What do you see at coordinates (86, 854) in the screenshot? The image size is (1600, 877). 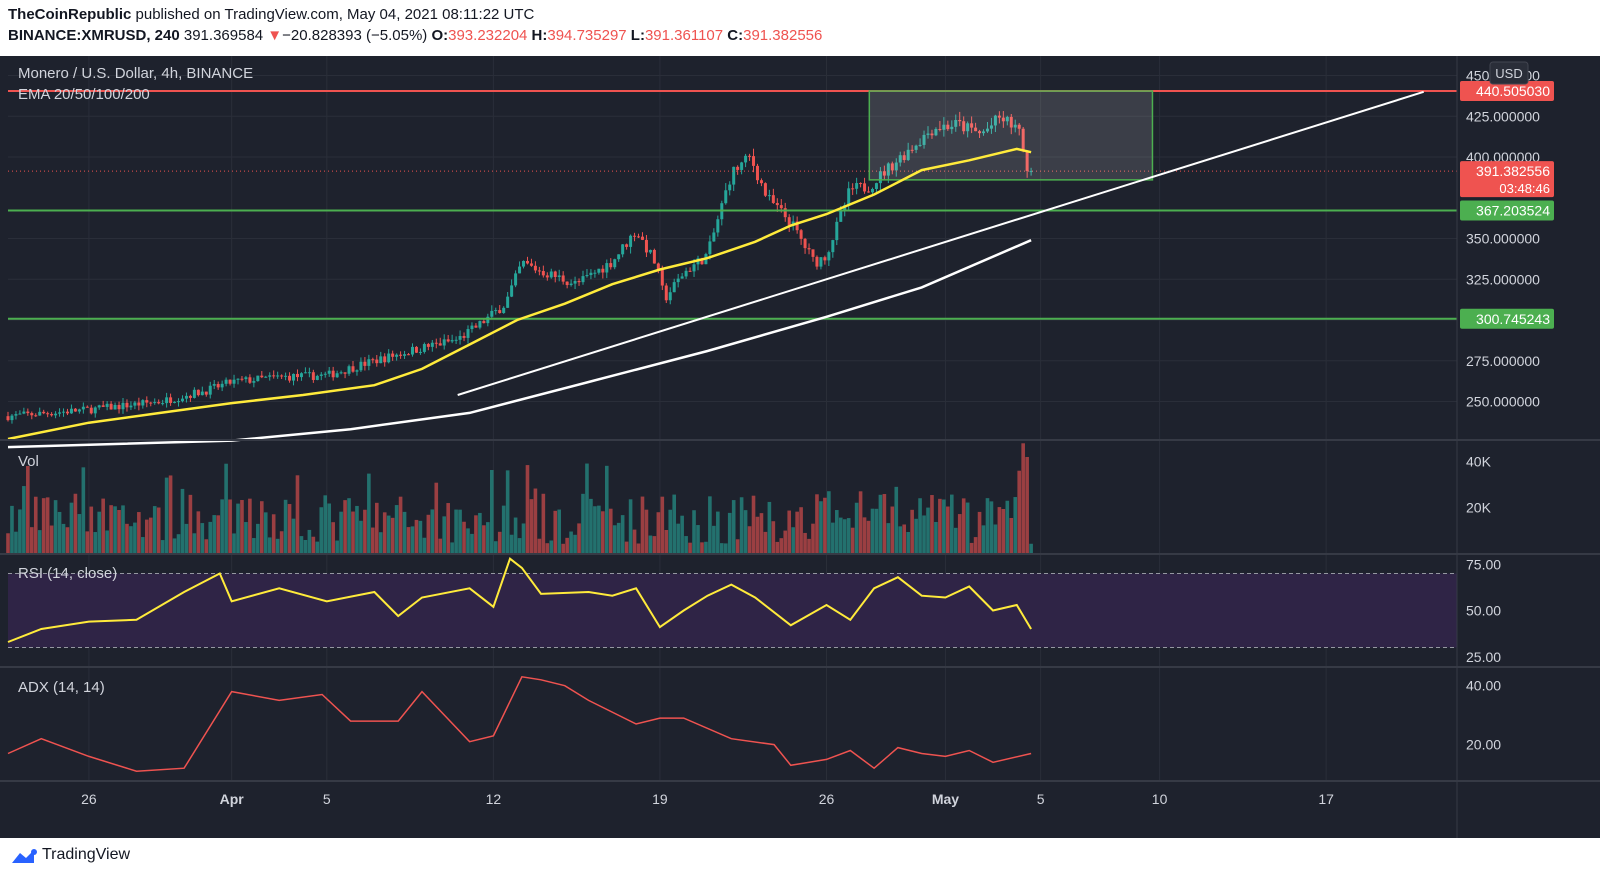 I see `footer-brand: TradingView` at bounding box center [86, 854].